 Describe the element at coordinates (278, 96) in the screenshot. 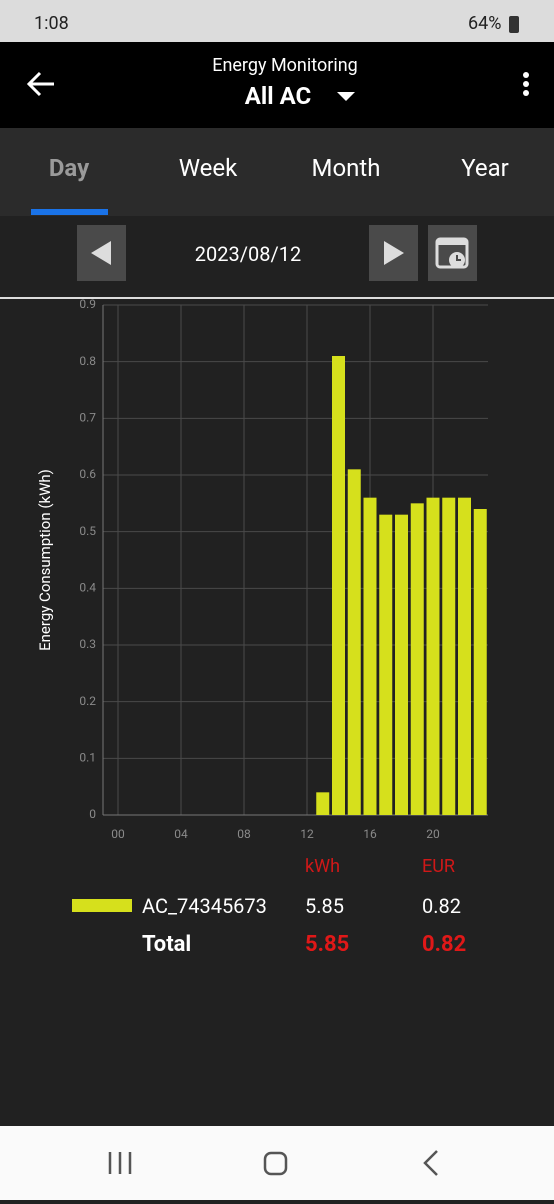

I see `title: All AC` at that location.